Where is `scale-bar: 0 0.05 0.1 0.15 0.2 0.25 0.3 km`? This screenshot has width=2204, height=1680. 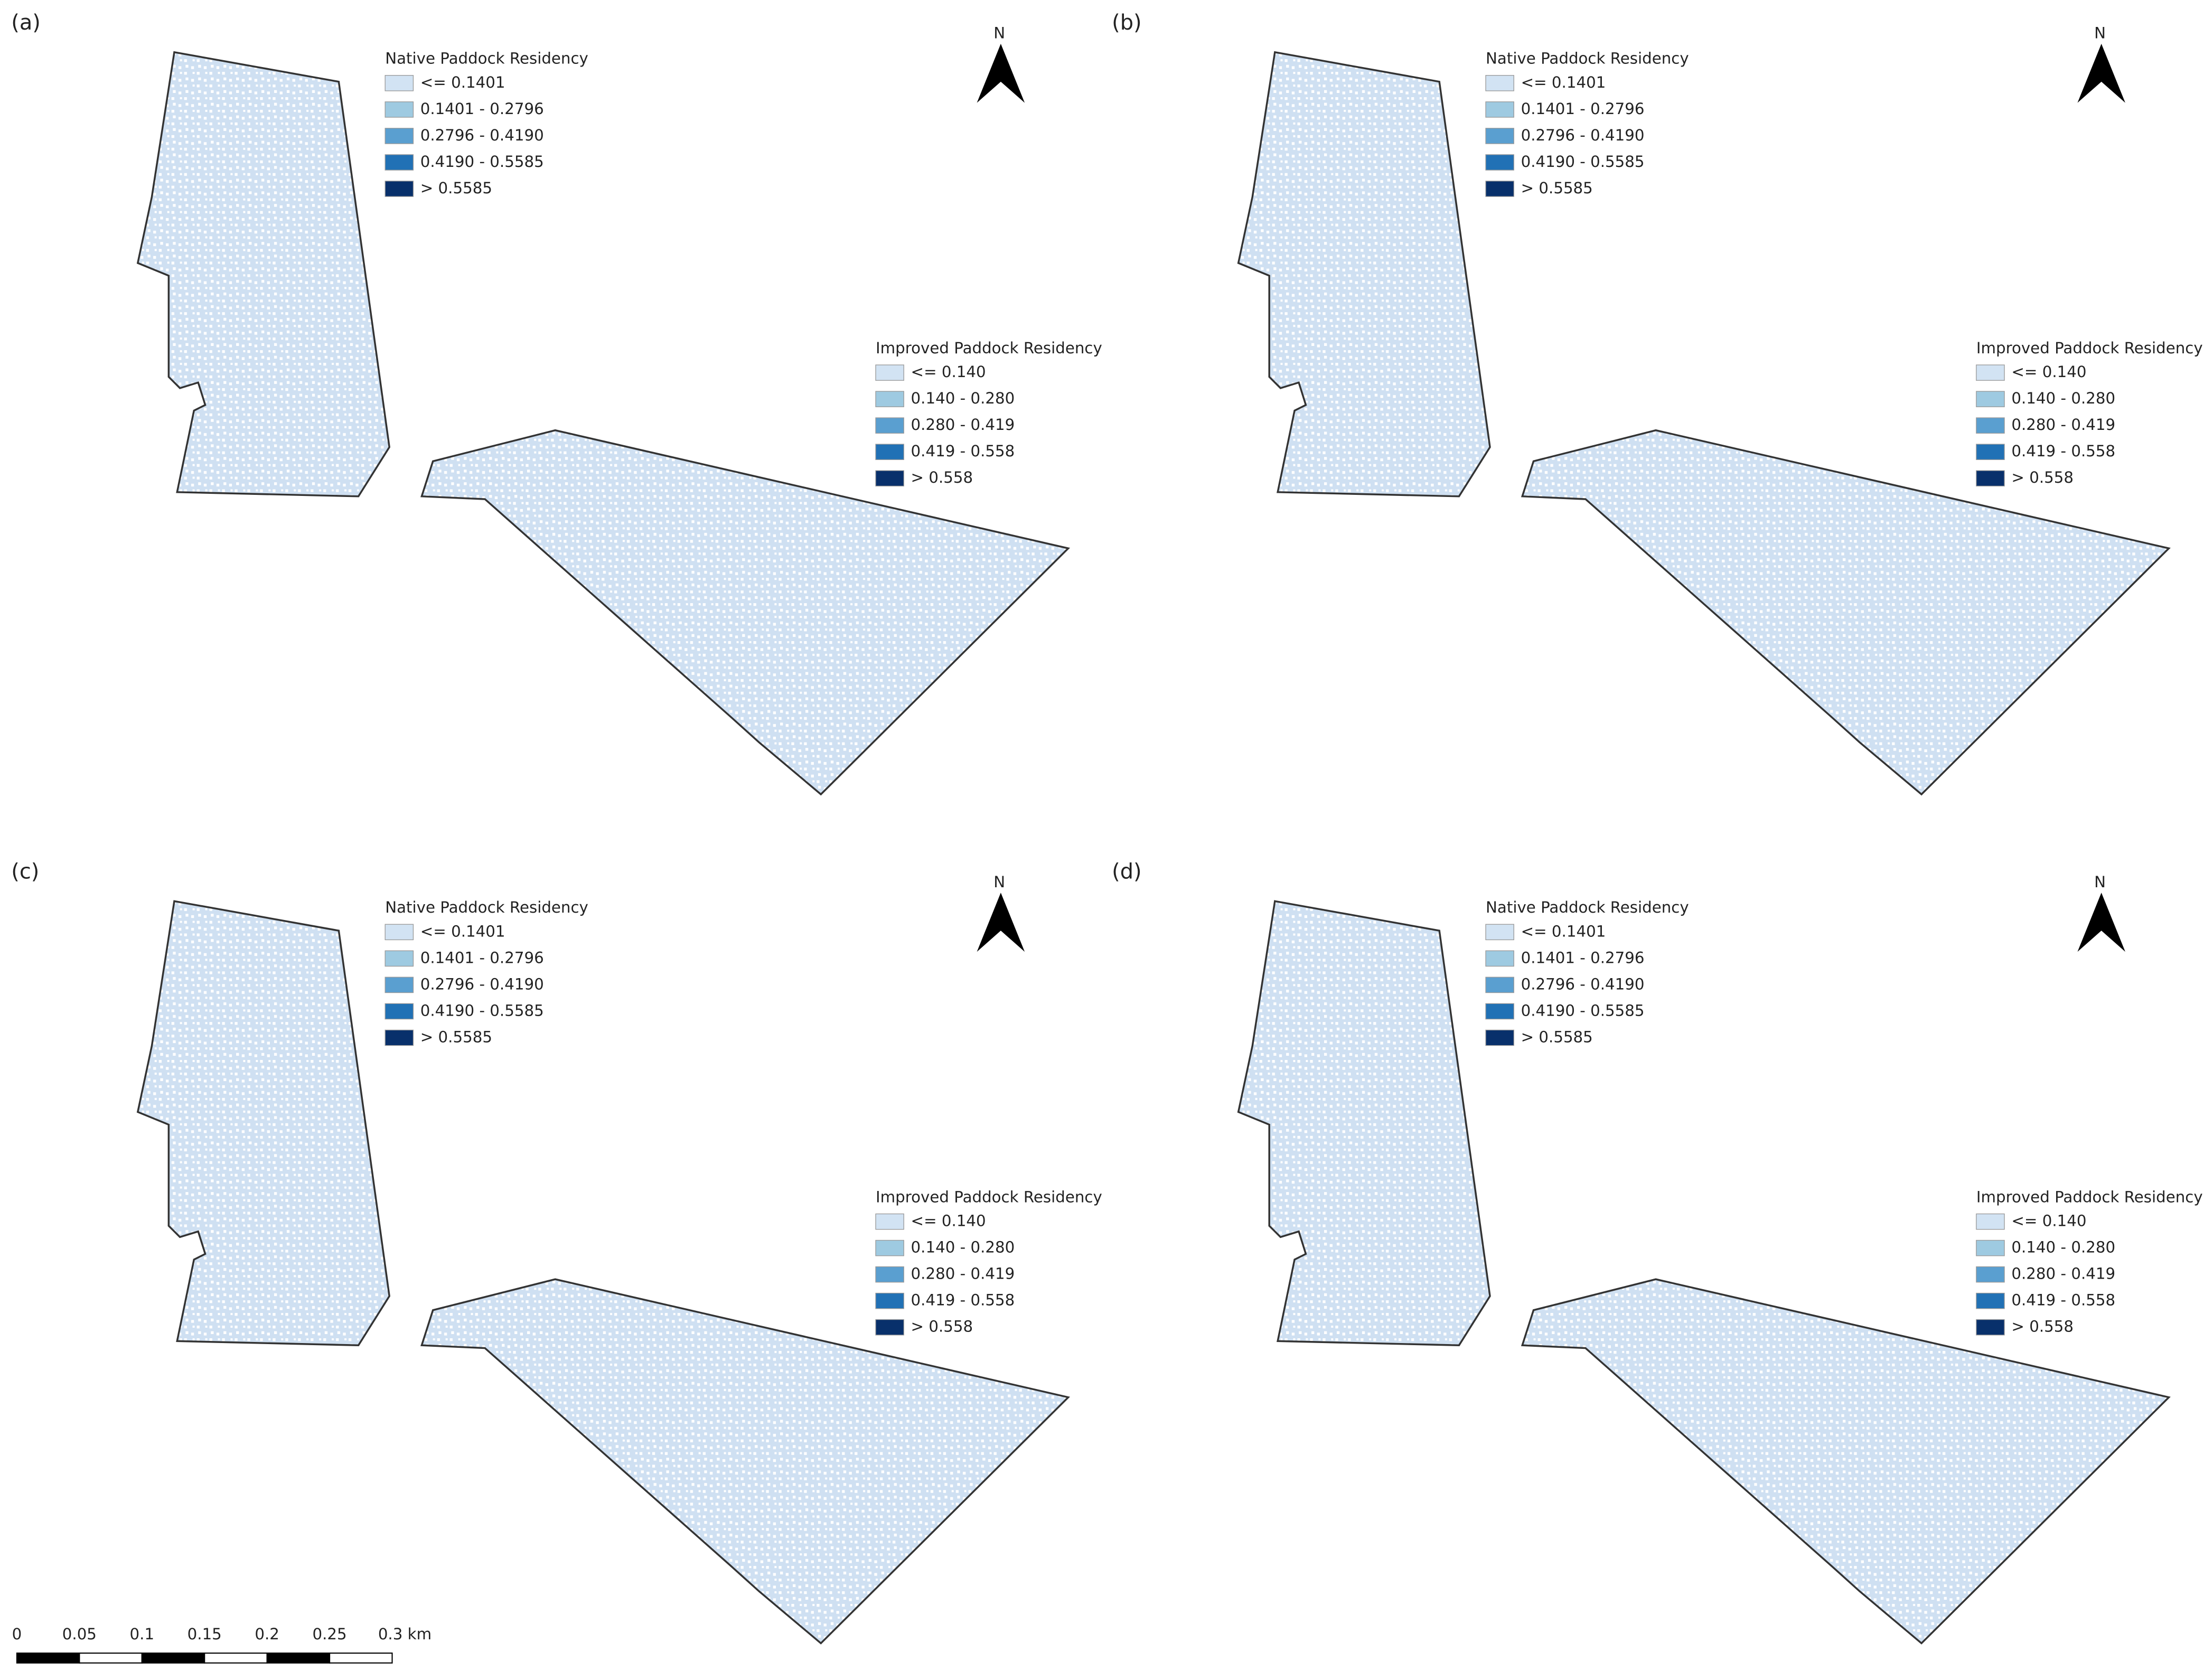
scale-bar: 0 0.05 0.1 0.15 0.2 0.25 0.3 km is located at coordinates (222, 1644).